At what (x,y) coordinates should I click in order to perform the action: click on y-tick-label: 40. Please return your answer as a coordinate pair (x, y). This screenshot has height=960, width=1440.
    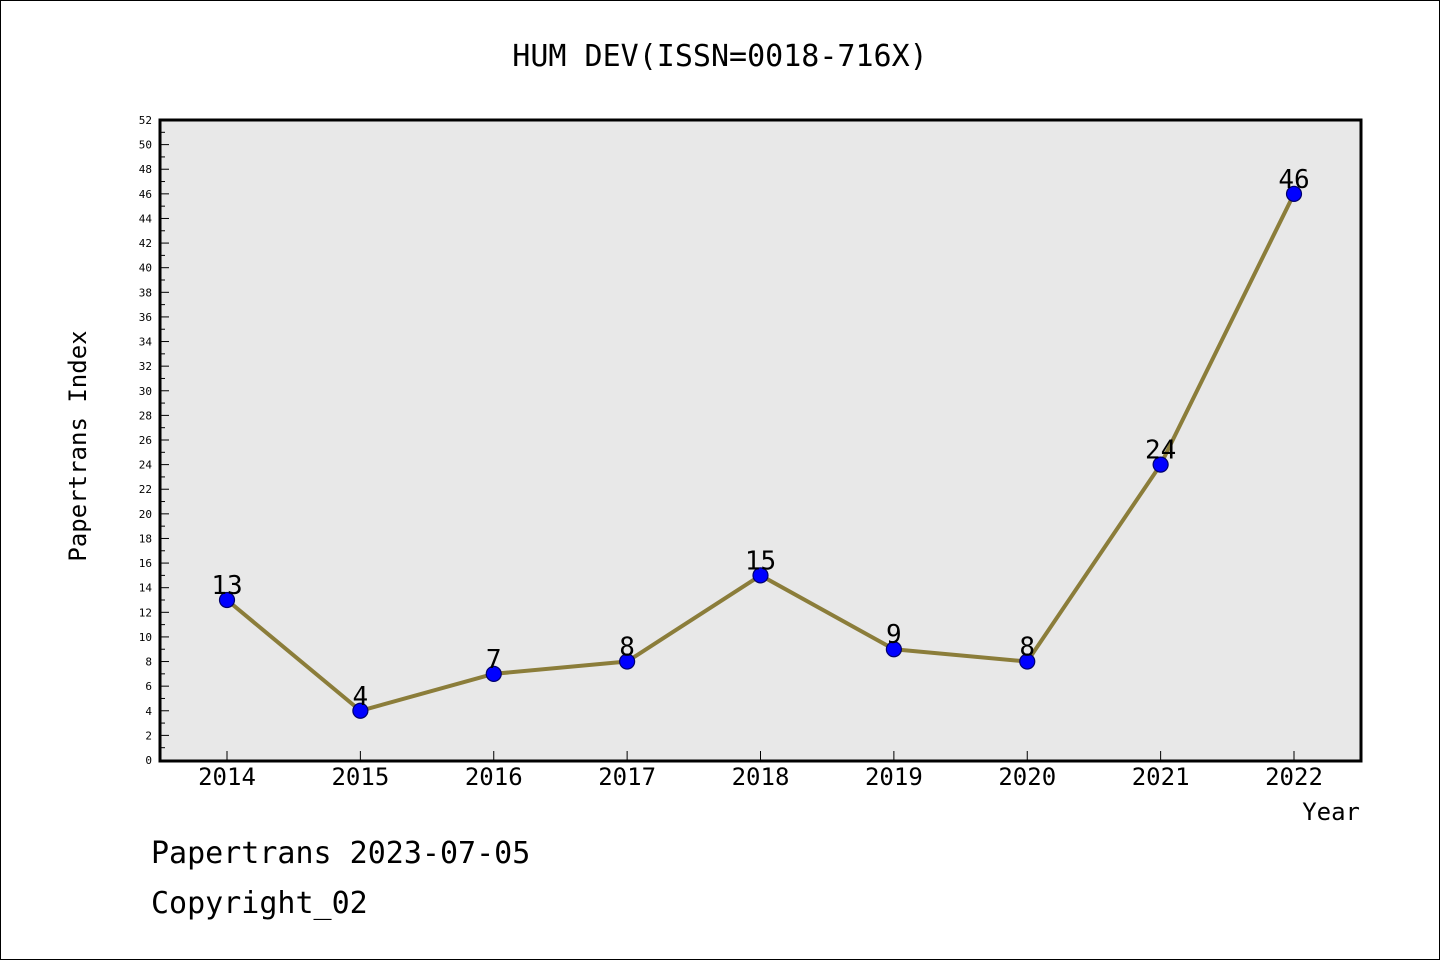
    Looking at the image, I should click on (145, 268).